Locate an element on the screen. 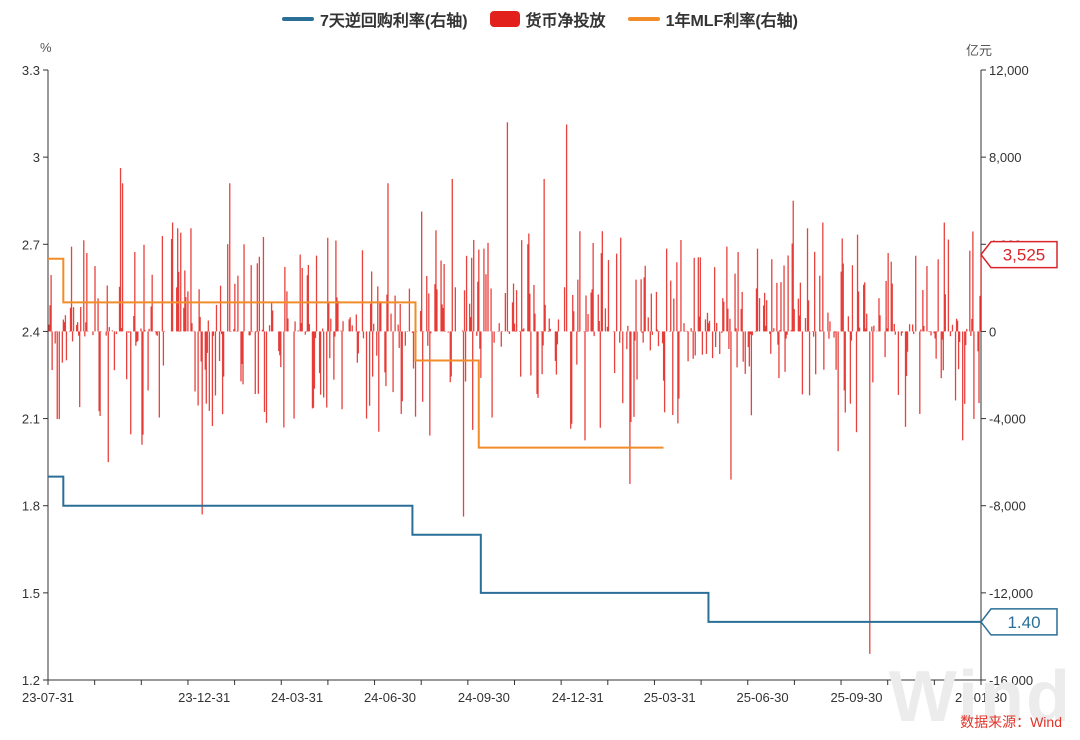 The height and width of the screenshot is (740, 1080). legend-item-mlf: 1年MLF利率(右轴) is located at coordinates (712, 19).